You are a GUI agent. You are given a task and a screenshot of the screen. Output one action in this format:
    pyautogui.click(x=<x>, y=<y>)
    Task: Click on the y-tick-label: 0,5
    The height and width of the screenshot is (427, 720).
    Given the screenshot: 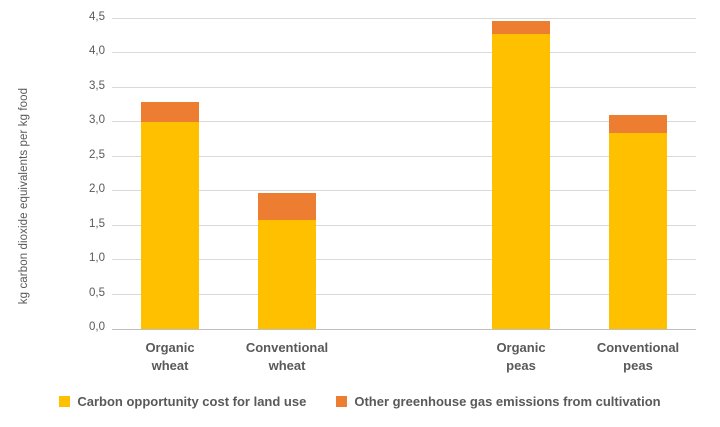 What is the action you would take?
    pyautogui.click(x=97, y=292)
    